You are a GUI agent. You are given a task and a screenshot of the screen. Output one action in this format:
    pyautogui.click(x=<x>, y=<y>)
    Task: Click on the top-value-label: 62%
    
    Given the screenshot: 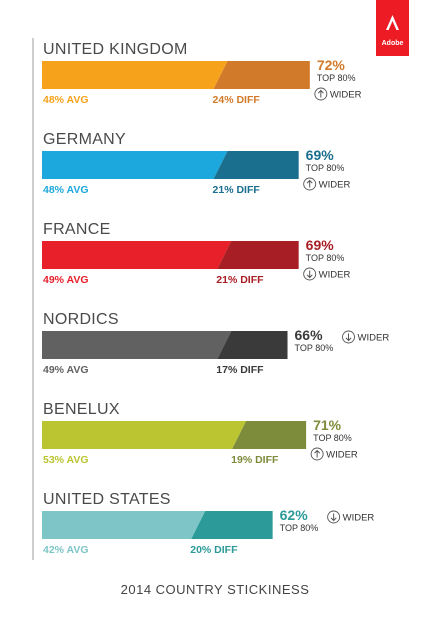 What is the action you would take?
    pyautogui.click(x=294, y=515)
    